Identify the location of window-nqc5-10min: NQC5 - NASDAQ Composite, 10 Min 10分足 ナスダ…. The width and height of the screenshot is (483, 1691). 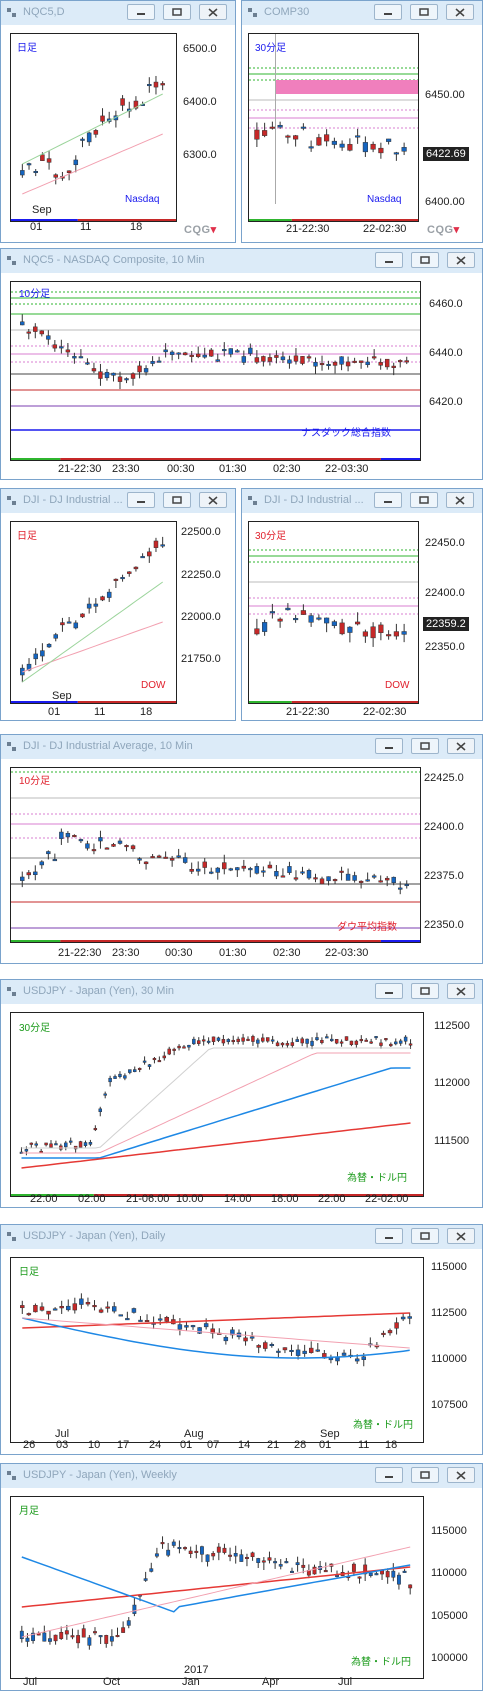
(241, 364).